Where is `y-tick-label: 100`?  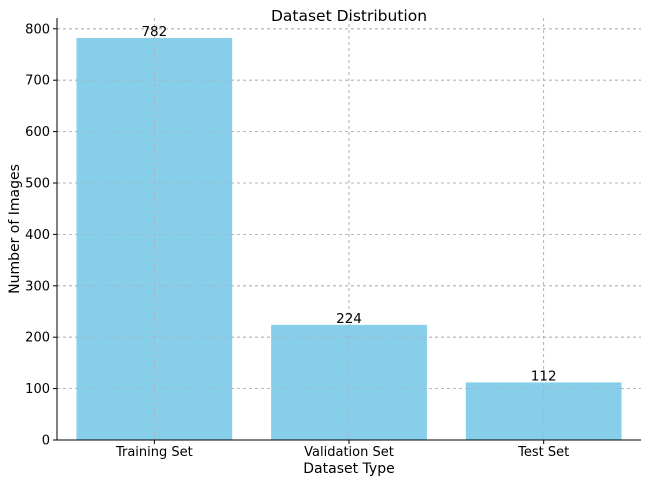
y-tick-label: 100 is located at coordinates (37, 389).